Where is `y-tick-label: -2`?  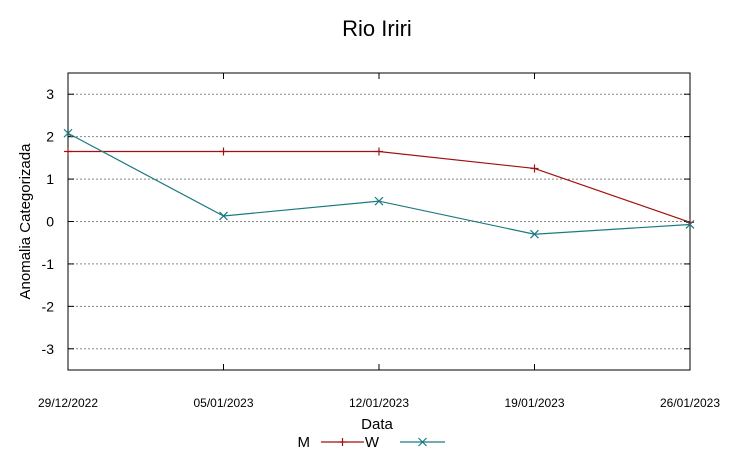 y-tick-label: -2 is located at coordinates (48, 306).